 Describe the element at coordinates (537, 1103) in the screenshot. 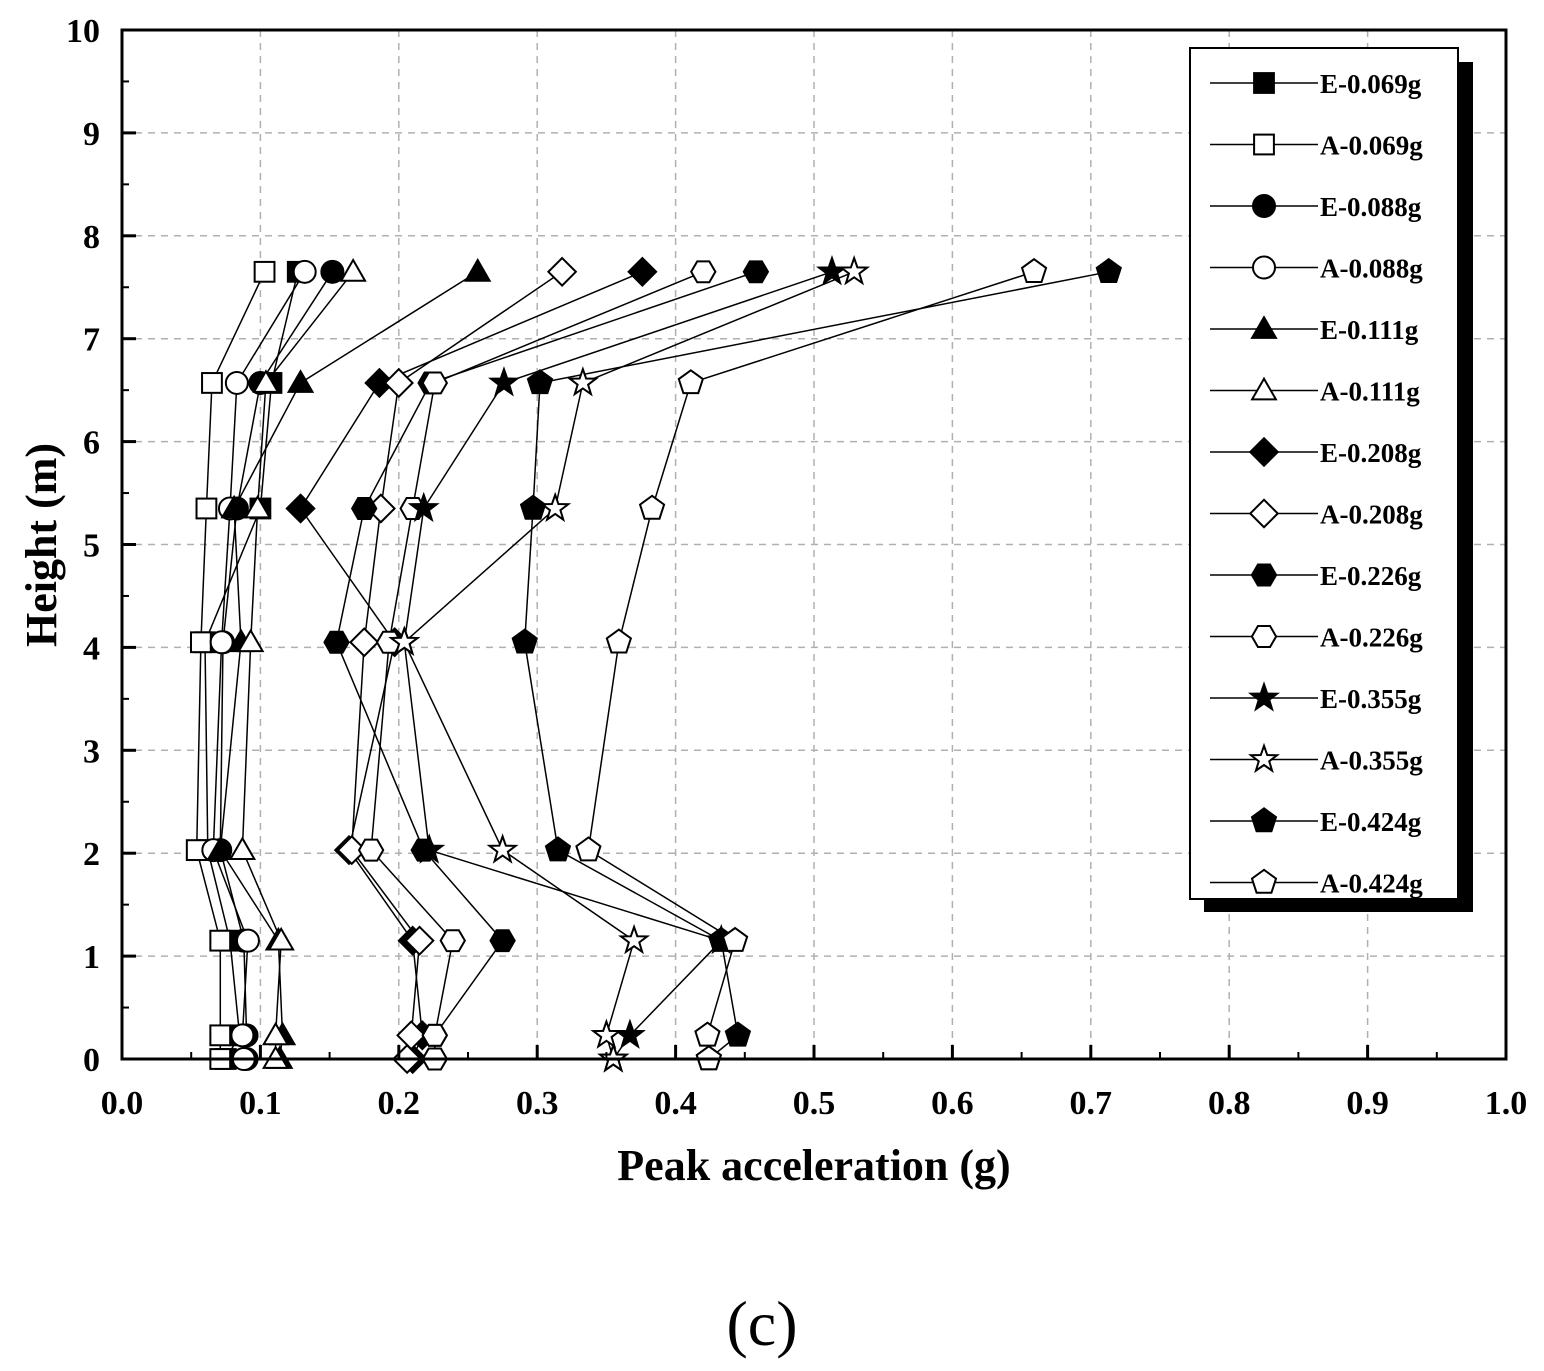

I see `x-tick-label: 0.3` at that location.